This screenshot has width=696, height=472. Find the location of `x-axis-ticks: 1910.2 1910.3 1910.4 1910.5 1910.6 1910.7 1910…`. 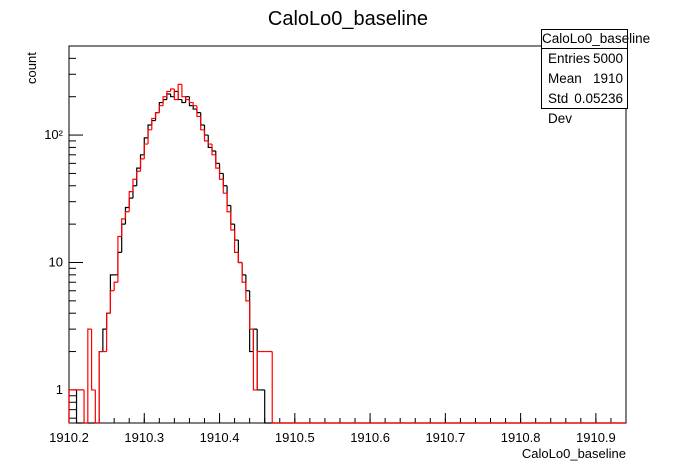

x-axis-ticks: 1910.2 1910.3 1910.4 1910.5 1910.6 1910.7 1910… is located at coordinates (338, 429).